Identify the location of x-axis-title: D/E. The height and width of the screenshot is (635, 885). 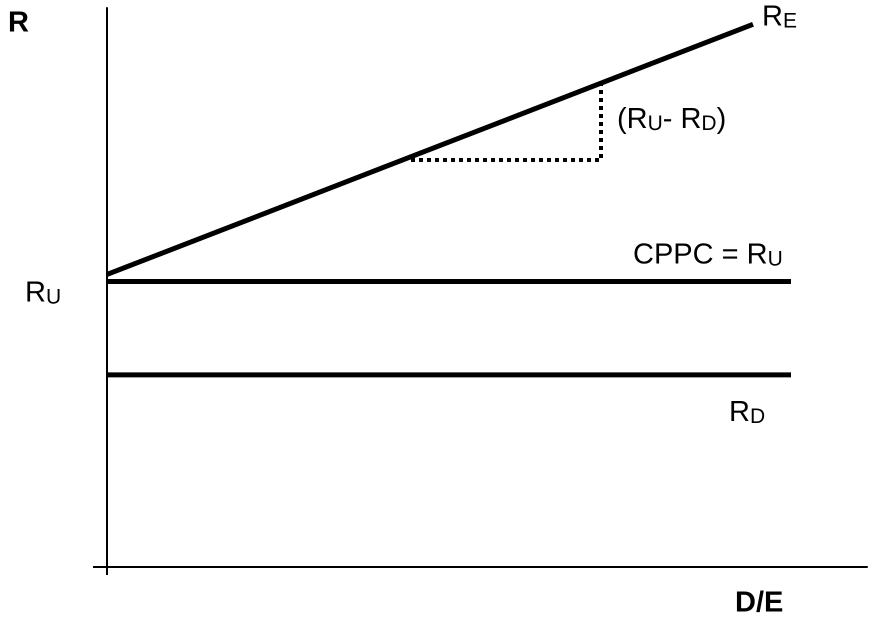
(759, 602).